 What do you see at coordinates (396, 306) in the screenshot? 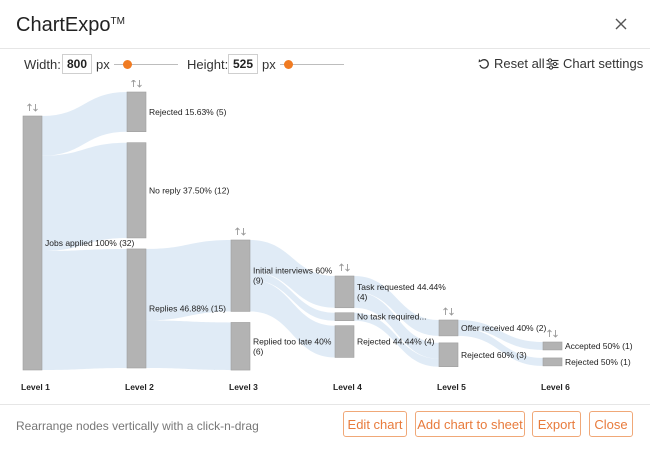
I see `sankey-link-task4-offer5` at bounding box center [396, 306].